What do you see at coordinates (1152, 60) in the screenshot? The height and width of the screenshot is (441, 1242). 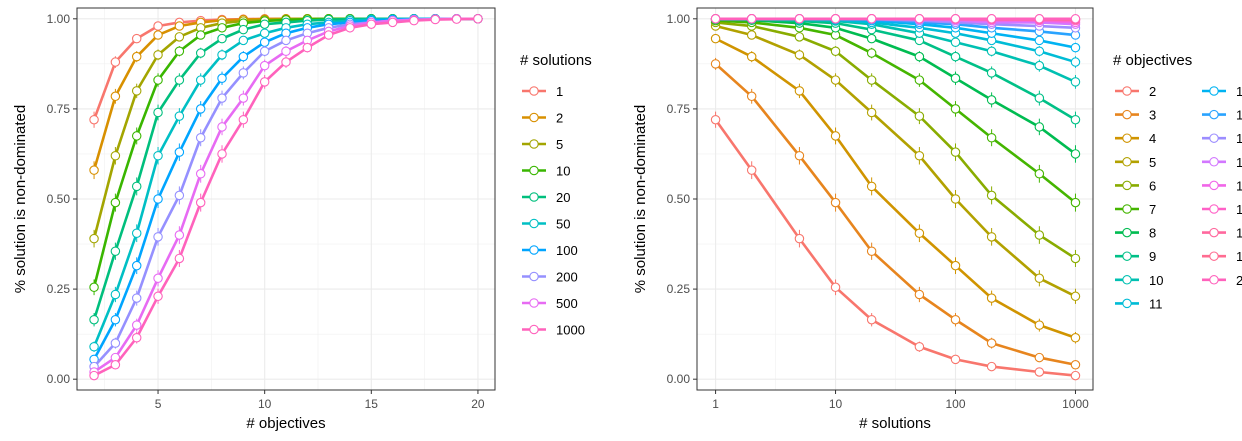 I see `legend-title: # objectives` at bounding box center [1152, 60].